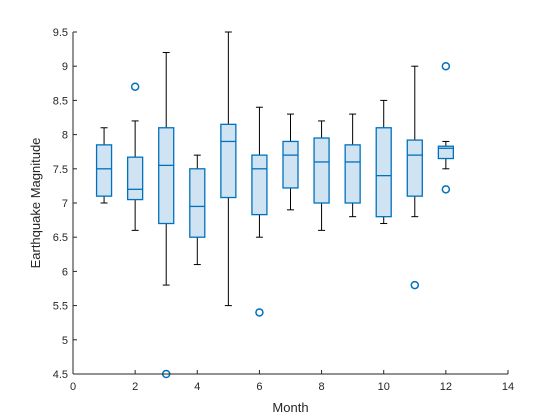  What do you see at coordinates (322, 387) in the screenshot?
I see `x-tick-label: 8` at bounding box center [322, 387].